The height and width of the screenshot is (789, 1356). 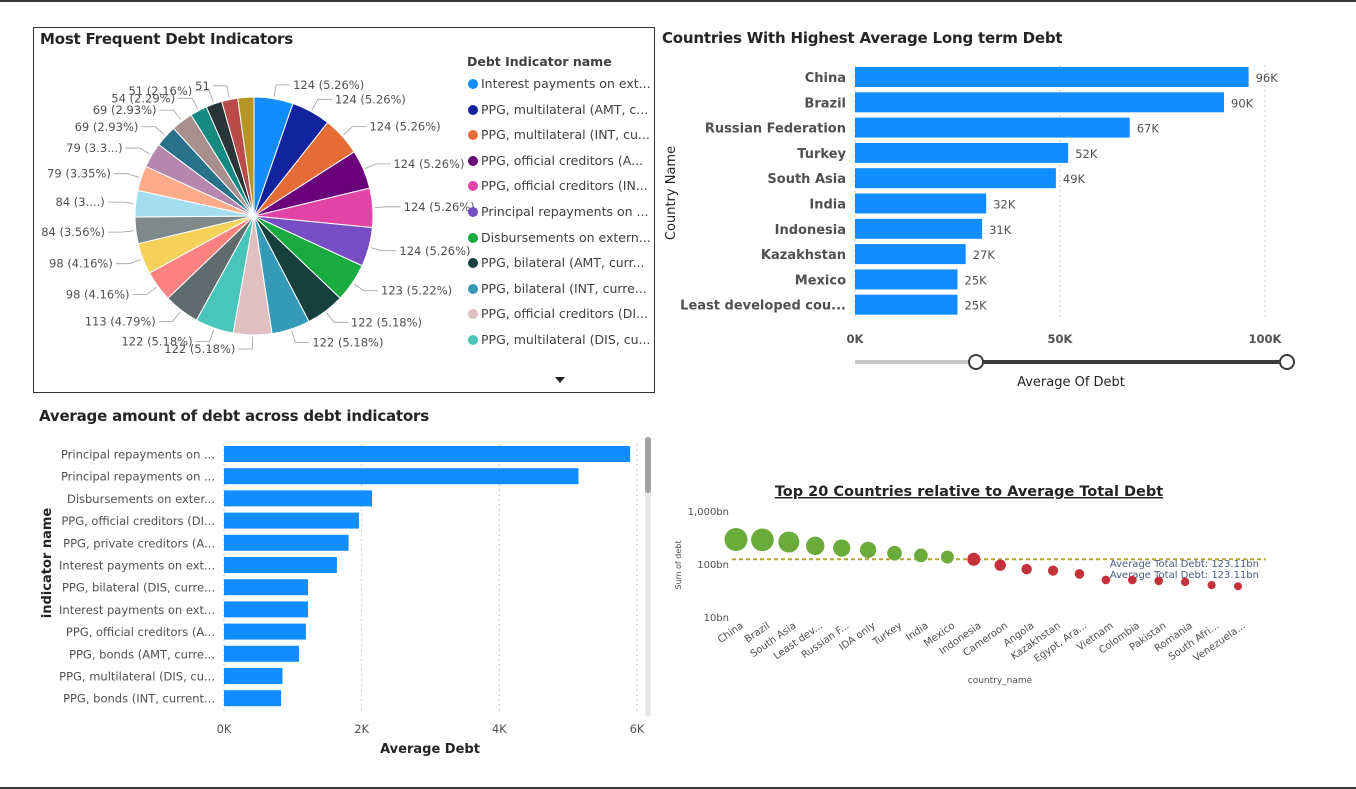 I want to click on indicator-x-tick: 2K, so click(x=361, y=729).